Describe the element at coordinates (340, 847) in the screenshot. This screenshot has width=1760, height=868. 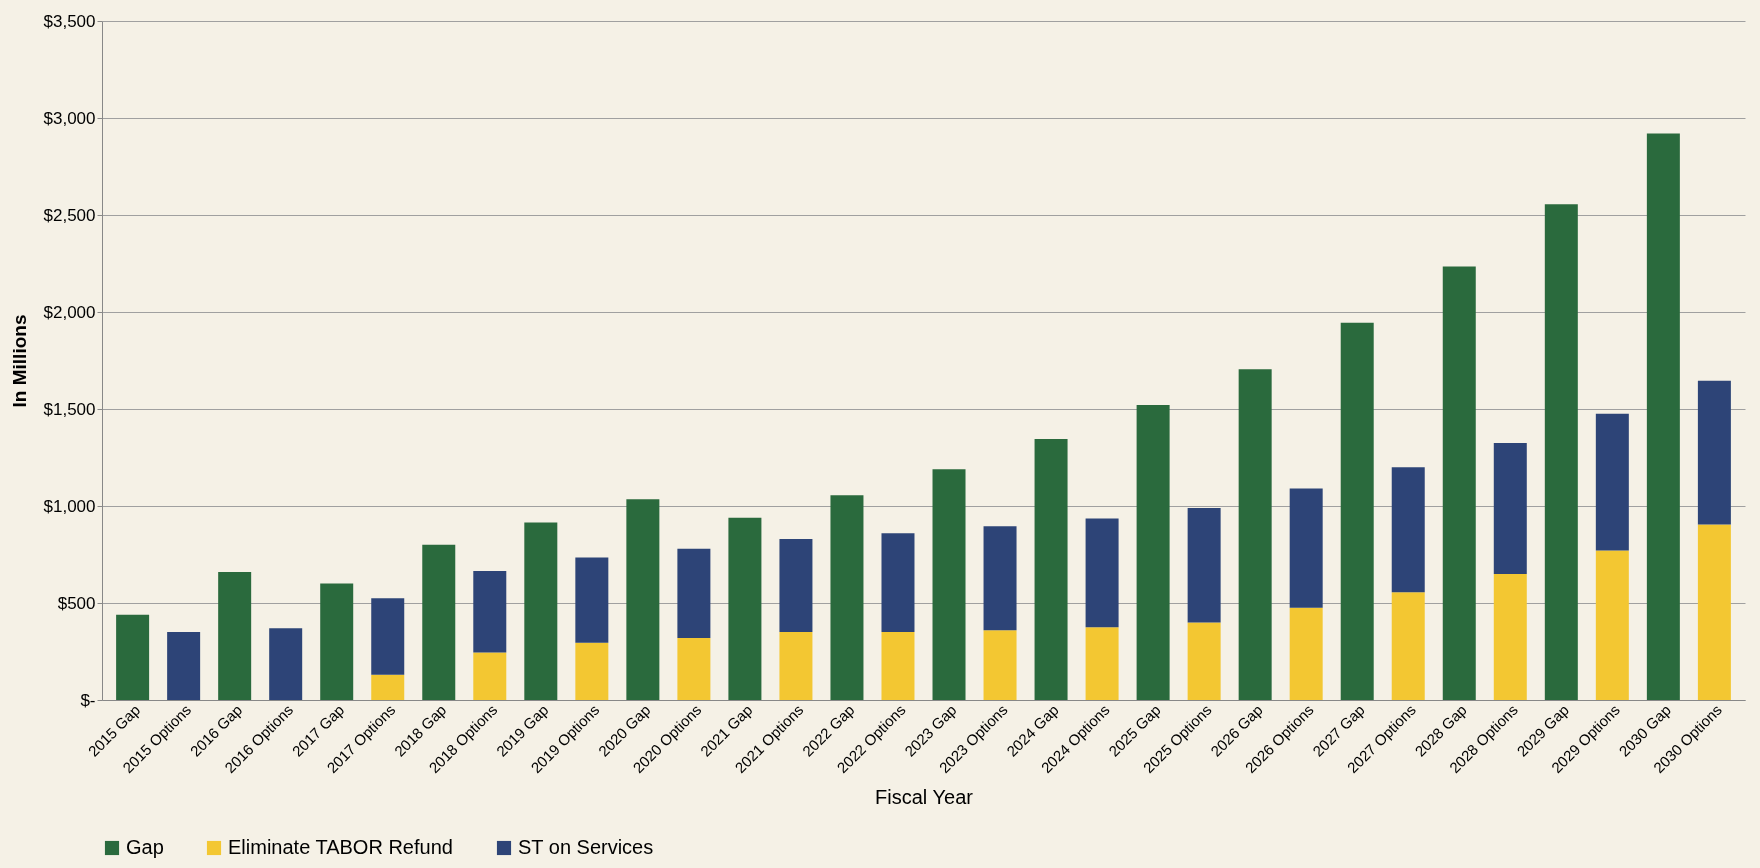
I see `legend-label: Eliminate TABOR Refund` at that location.